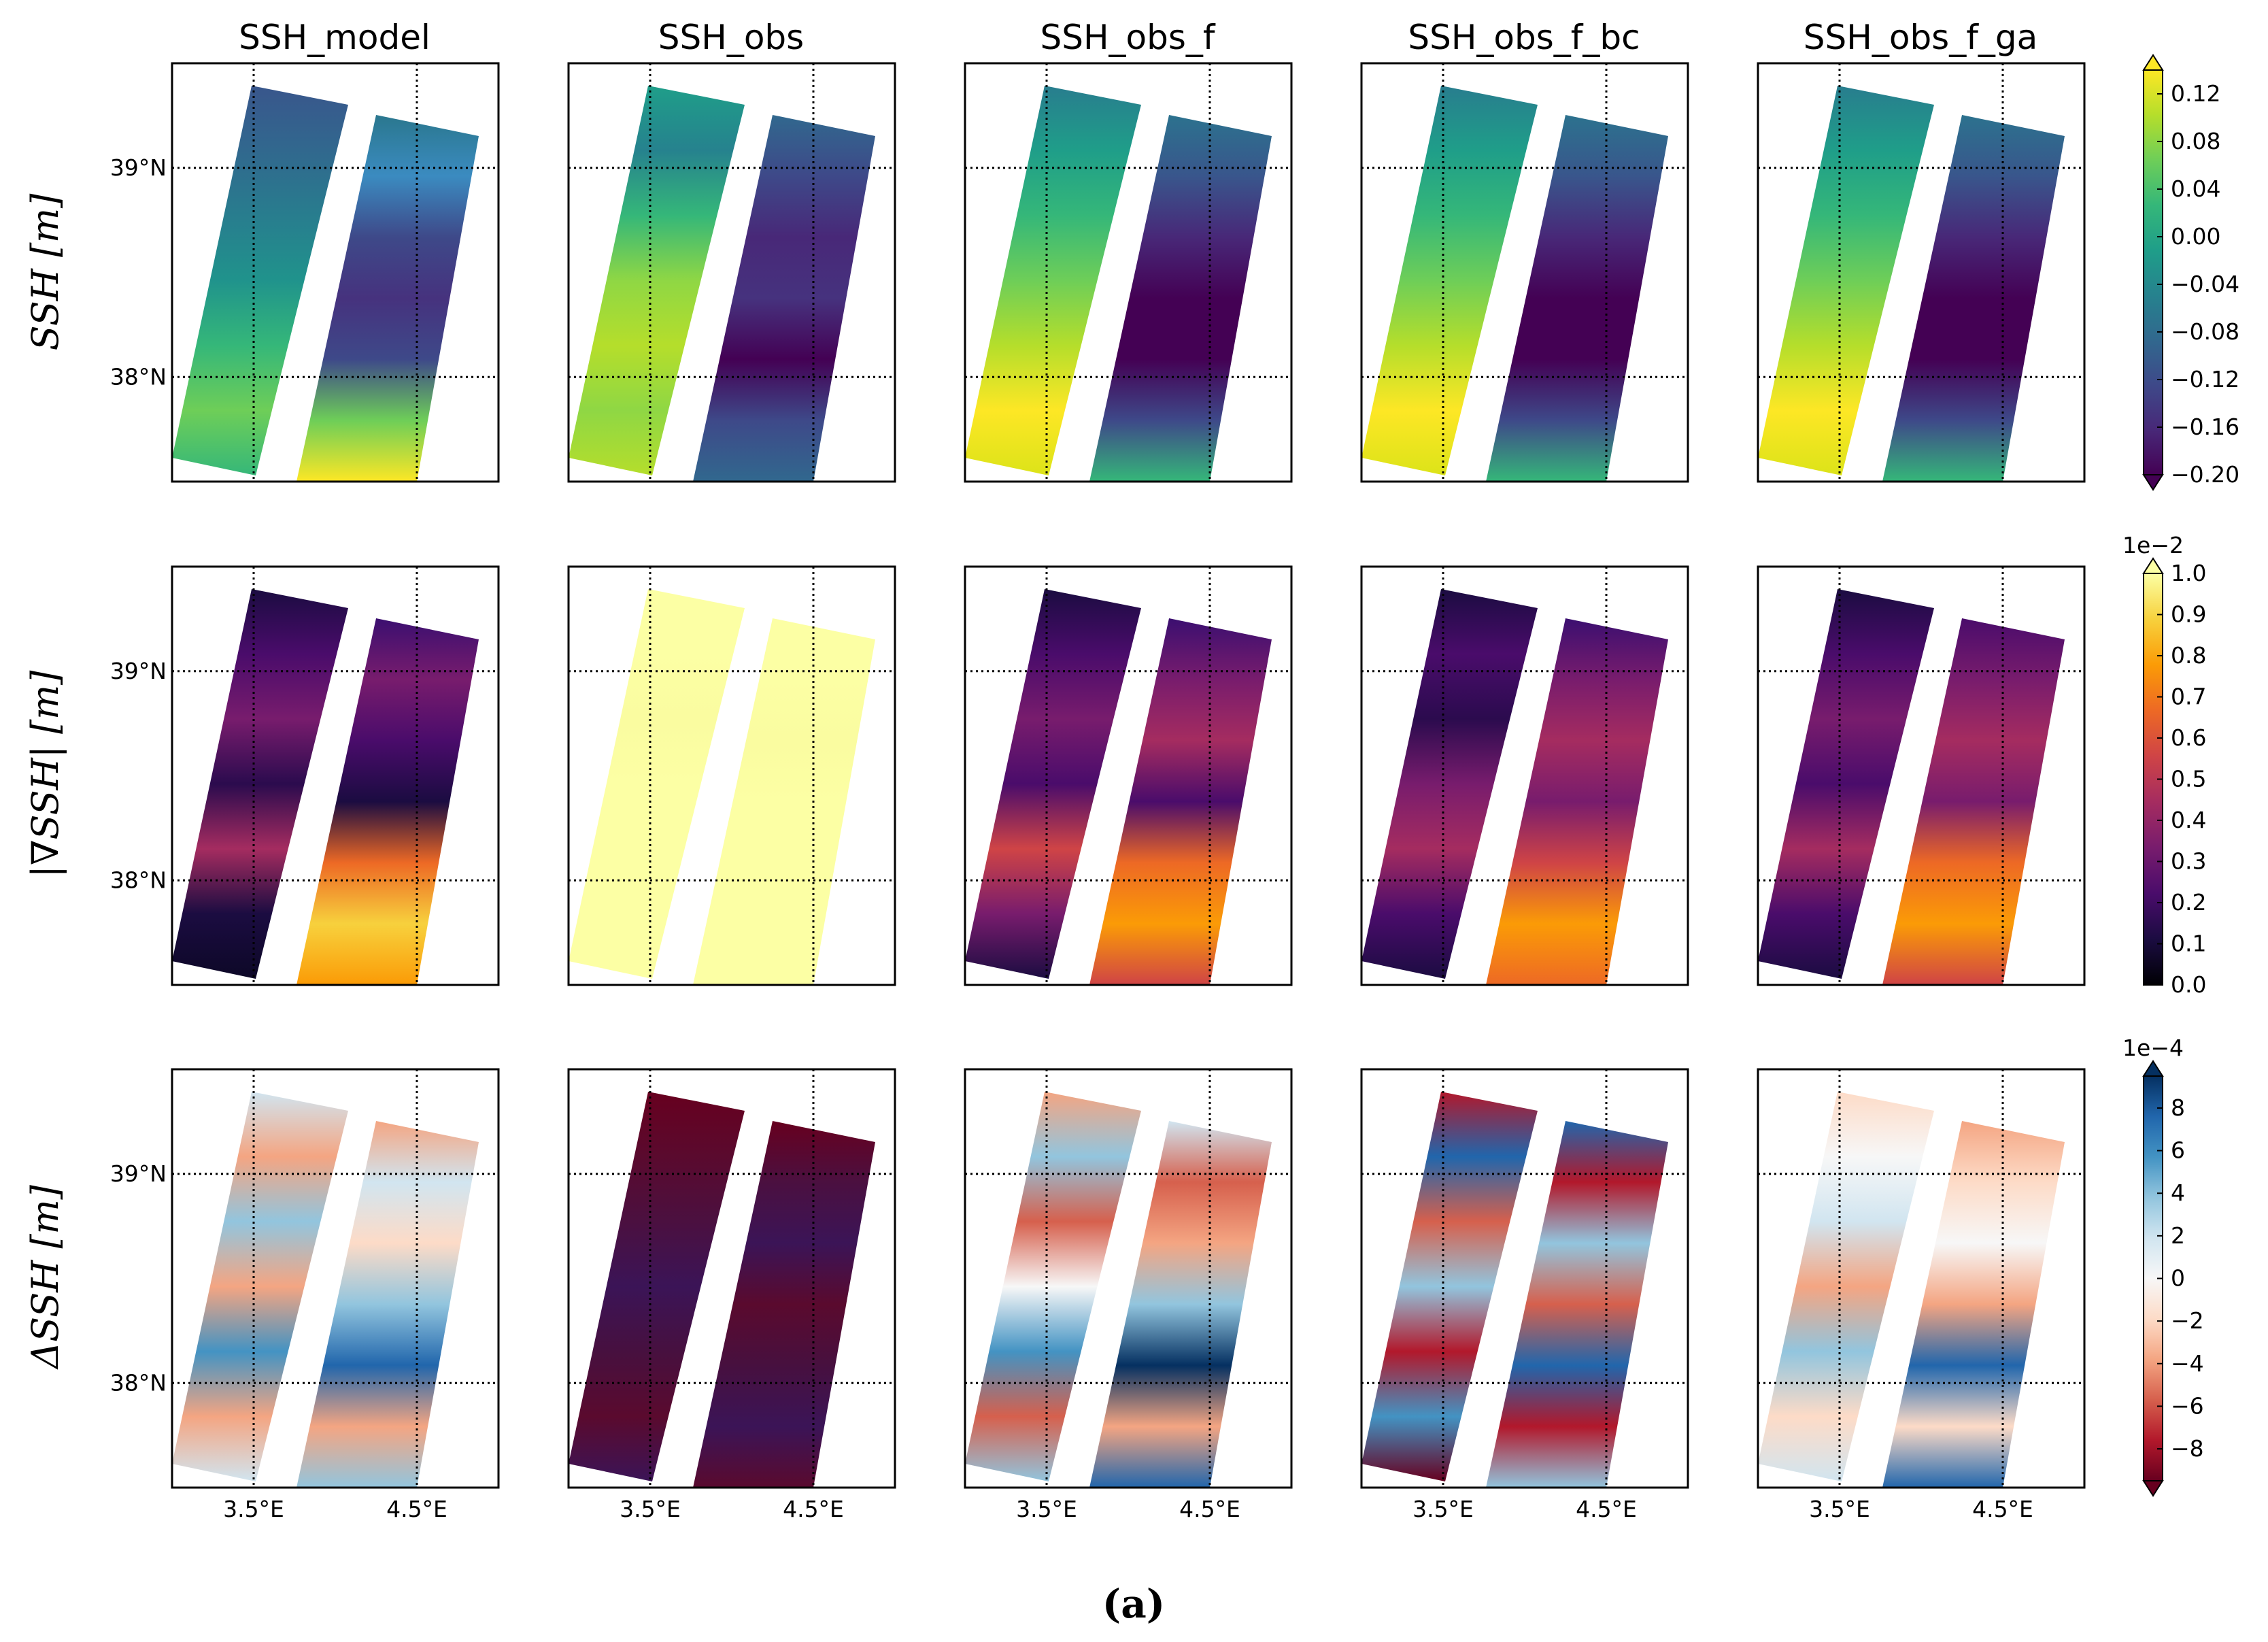  Describe the element at coordinates (2205, 474) in the screenshot. I see `colorbar-tick-label: −0.20` at that location.